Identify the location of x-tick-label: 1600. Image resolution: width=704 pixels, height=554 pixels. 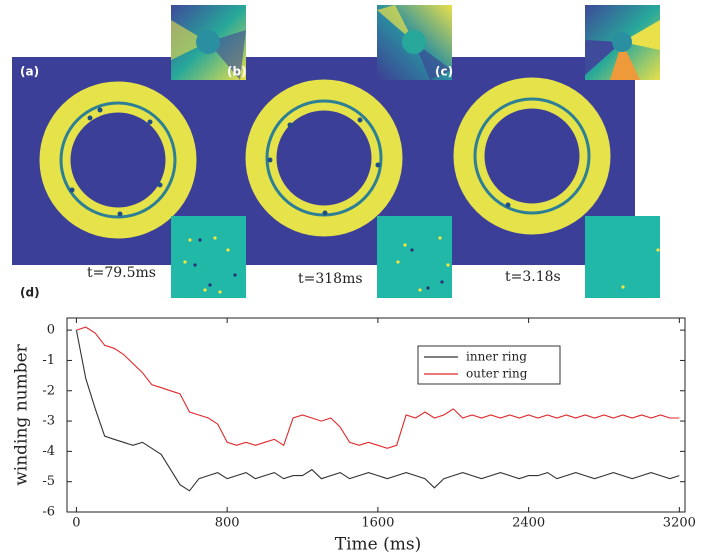
(377, 523).